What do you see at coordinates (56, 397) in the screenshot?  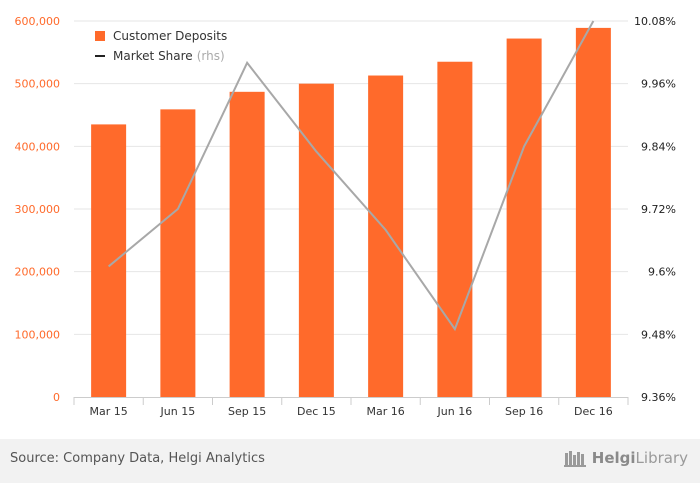 I see `left-tick-label: 0` at bounding box center [56, 397].